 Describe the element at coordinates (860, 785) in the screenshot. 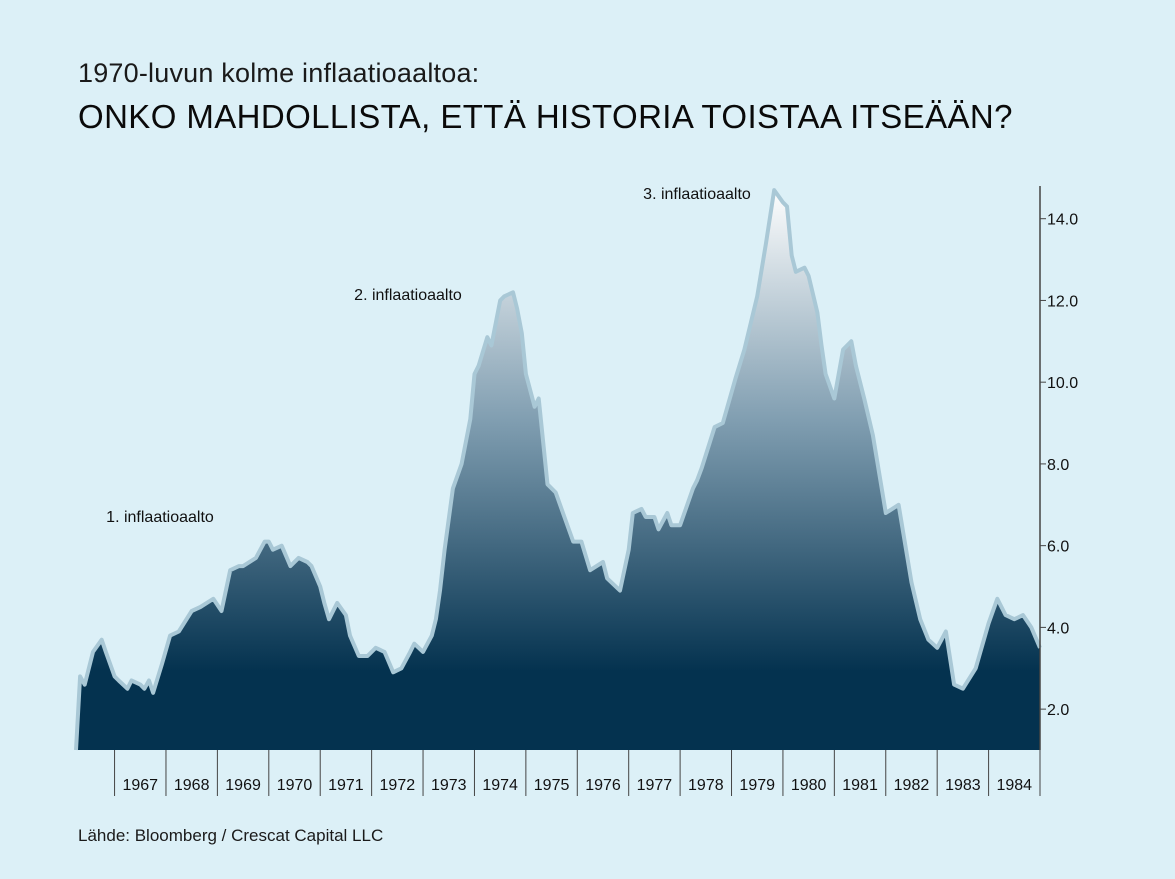

I see `x-tick-label-1981: 1981` at that location.